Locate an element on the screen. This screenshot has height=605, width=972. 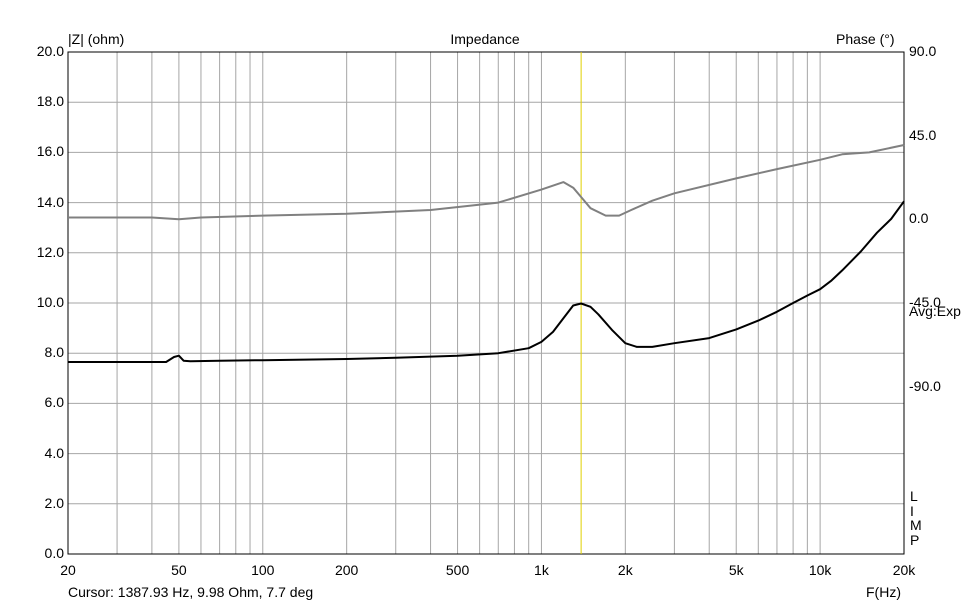
y2-tick-label: -45.0 is located at coordinates (925, 302).